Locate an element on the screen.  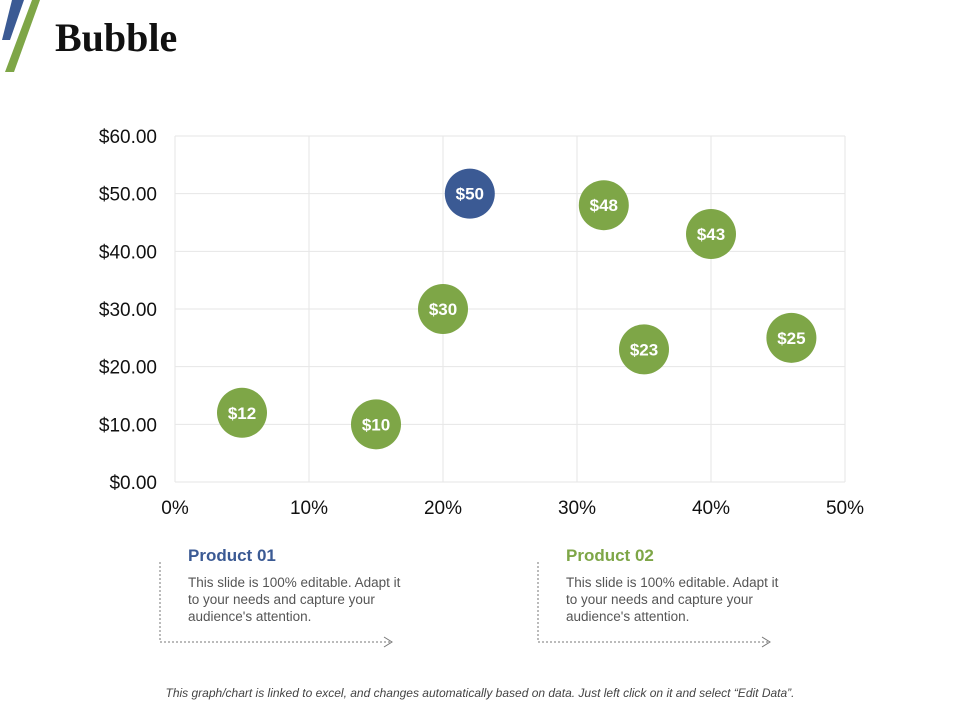
title-accent-stripes is located at coordinates (21, 36).